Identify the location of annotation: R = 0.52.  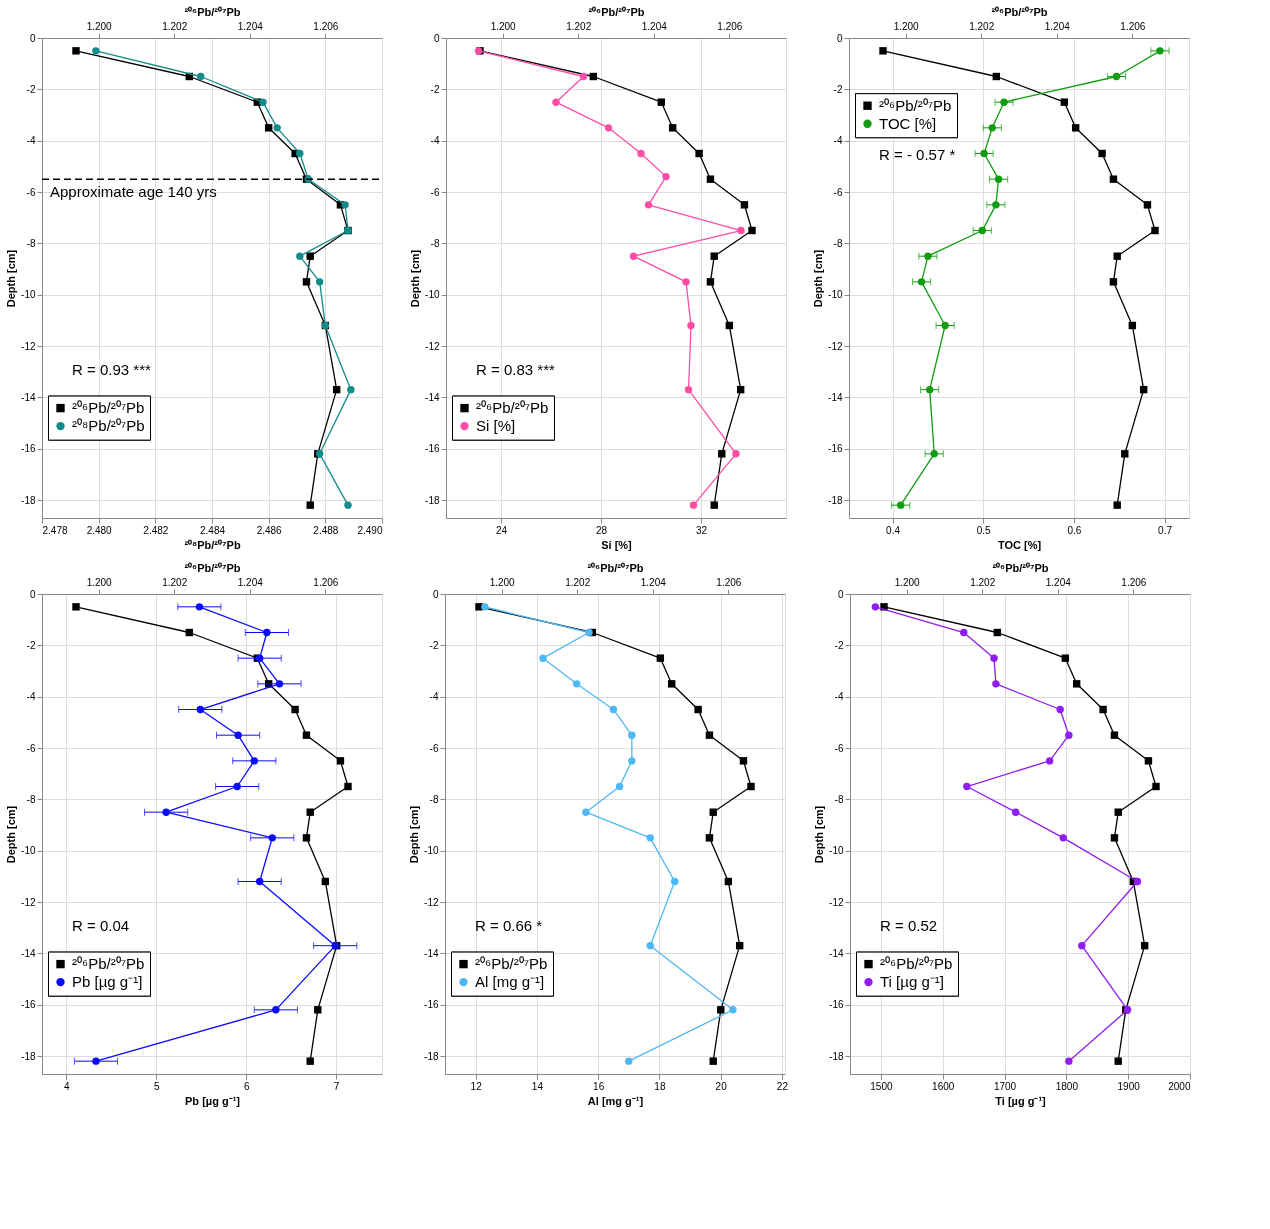
(909, 925).